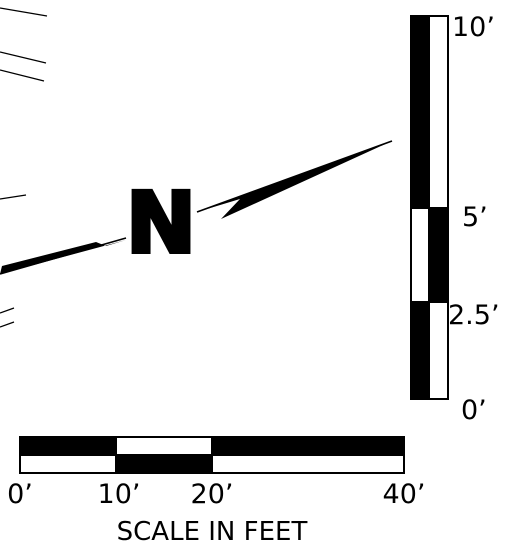 The image size is (522, 550). I want to click on horizontal-label-20ft: 20’, so click(212, 494).